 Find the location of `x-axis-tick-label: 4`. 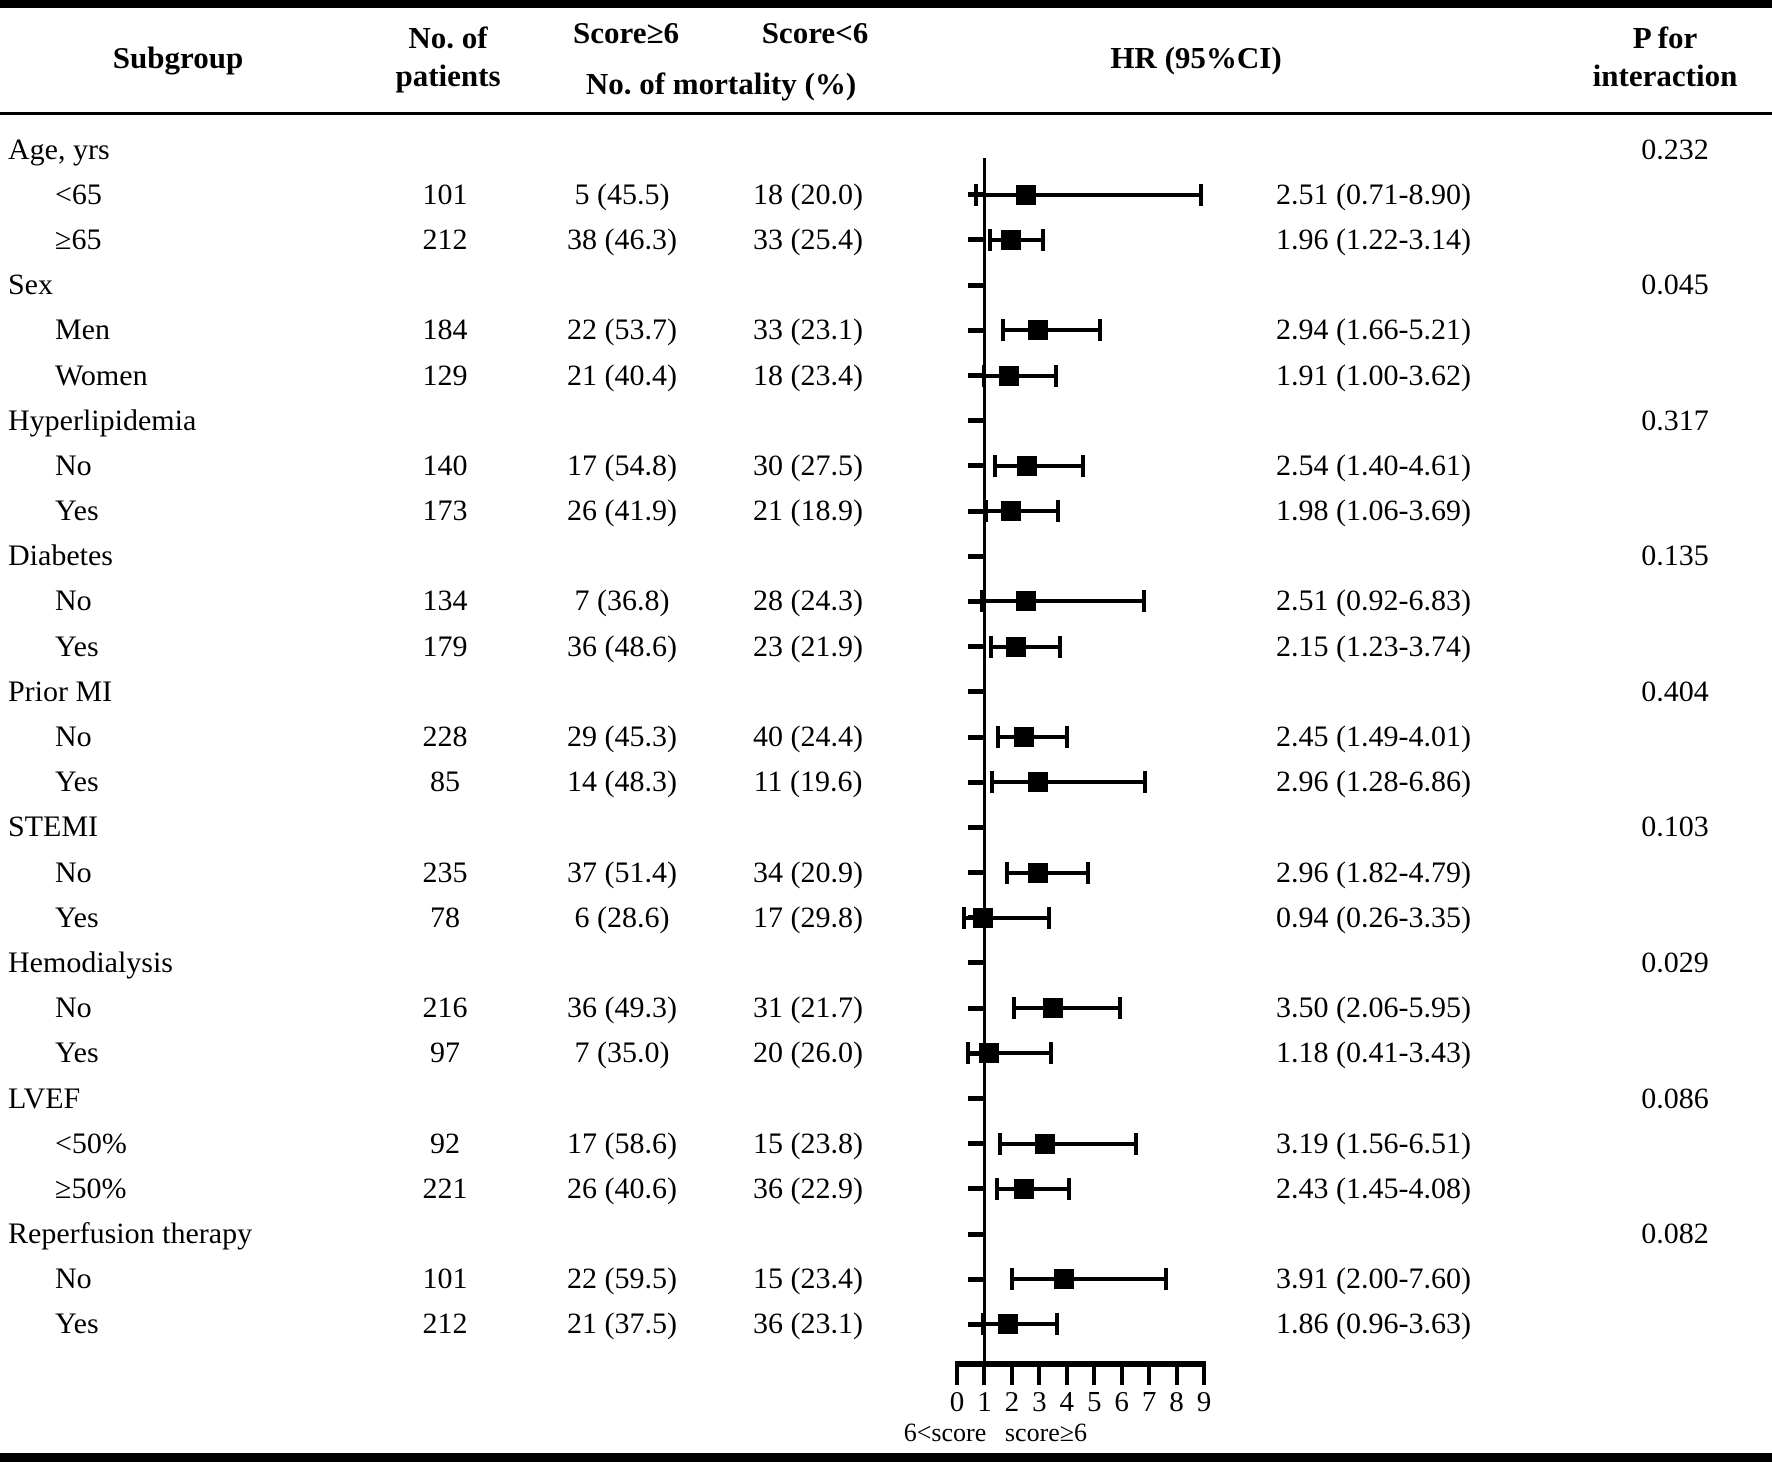

x-axis-tick-label: 4 is located at coordinates (1067, 1402).